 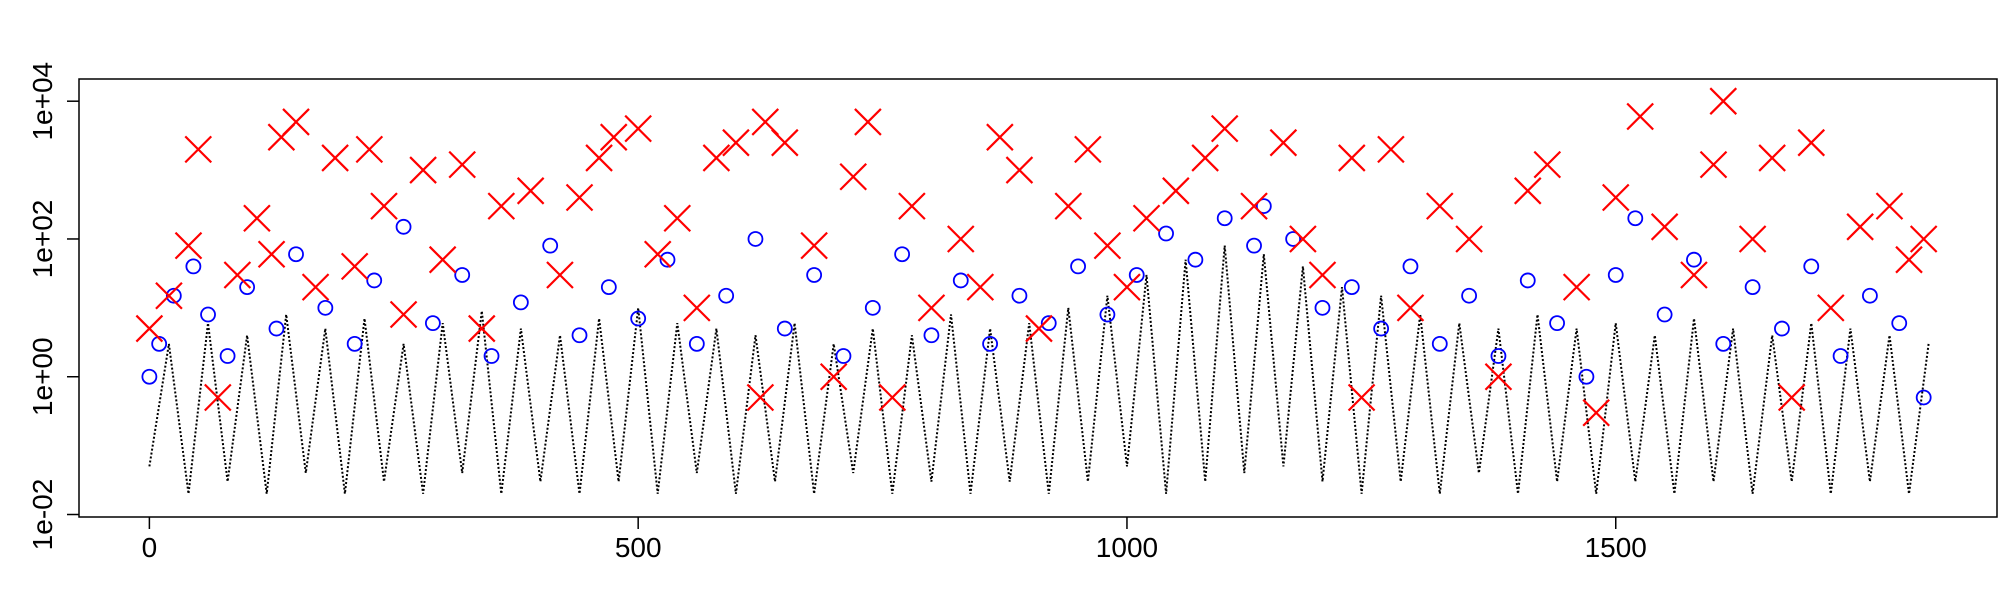 What do you see at coordinates (638, 547) in the screenshot?
I see `x-tick-label: 500` at bounding box center [638, 547].